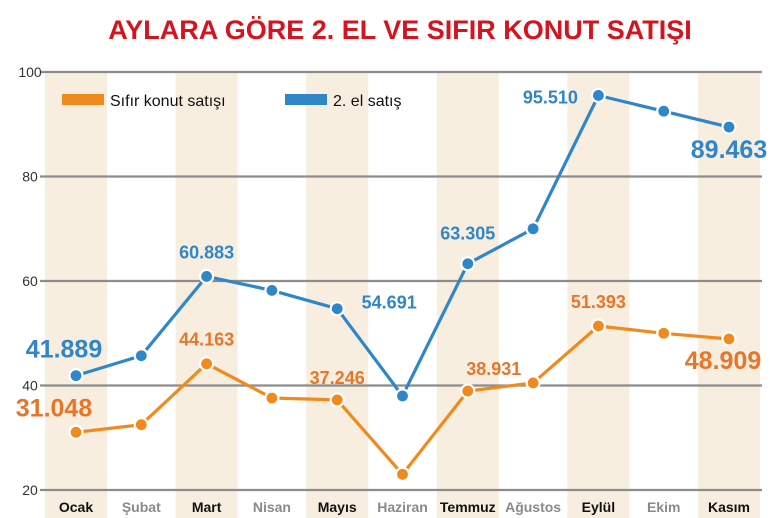  Describe the element at coordinates (207, 507) in the screenshot. I see `x-tick-label: Mart` at that location.